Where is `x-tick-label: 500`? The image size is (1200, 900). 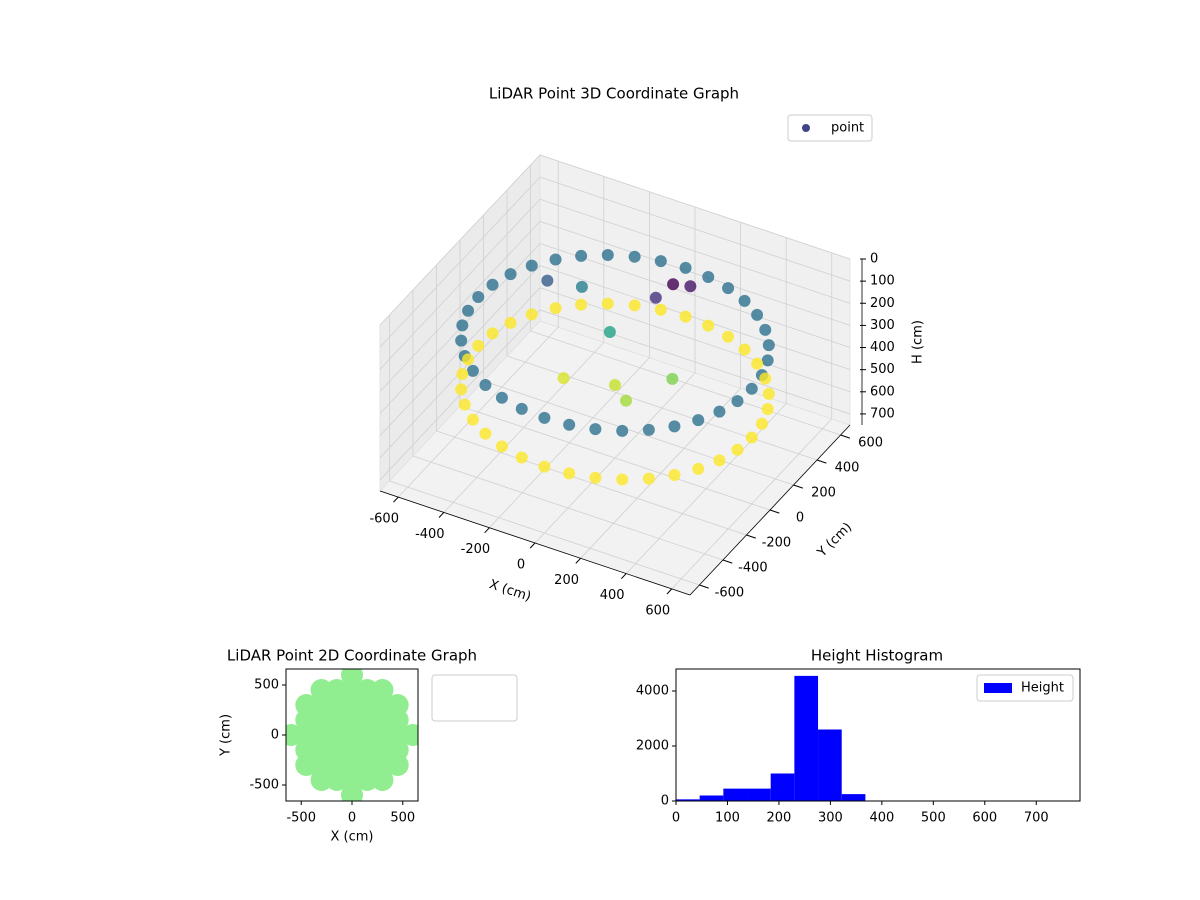 x-tick-label: 500 is located at coordinates (402, 818).